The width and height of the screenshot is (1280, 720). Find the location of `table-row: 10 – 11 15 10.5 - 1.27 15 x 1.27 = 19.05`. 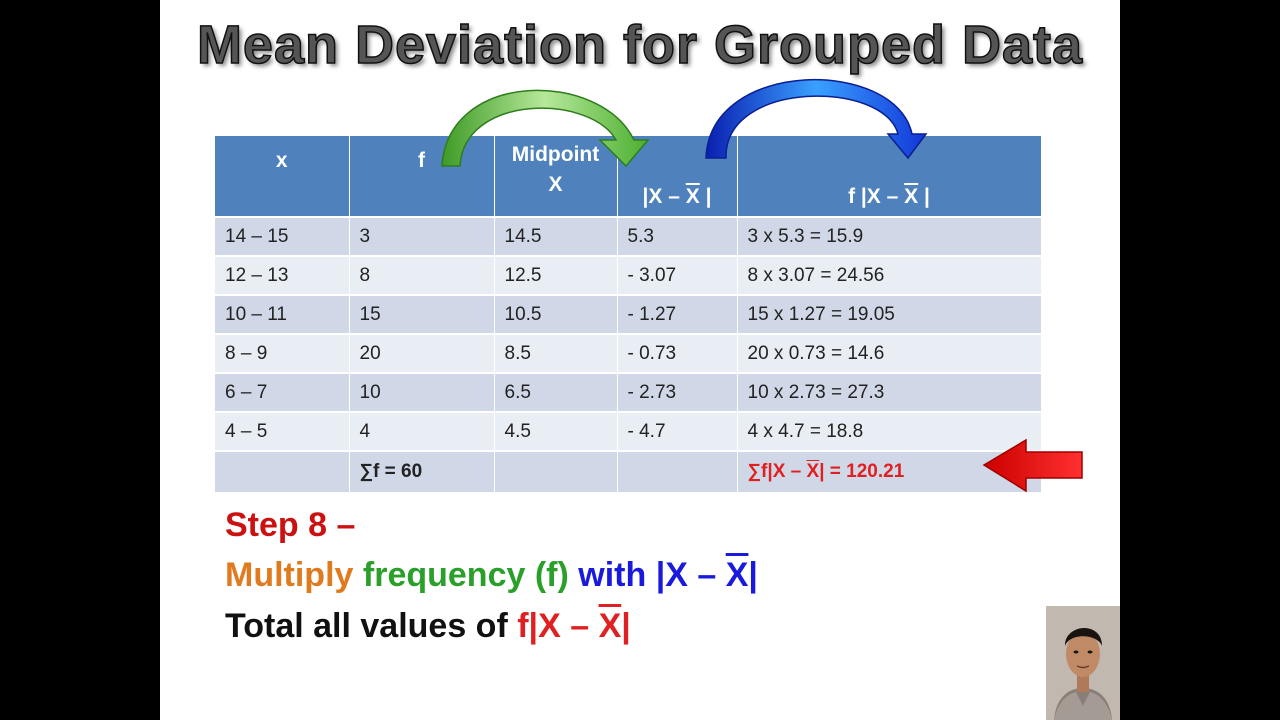

table-row: 10 – 11 15 10.5 - 1.27 15 x 1.27 = 19.05 is located at coordinates (628, 315).